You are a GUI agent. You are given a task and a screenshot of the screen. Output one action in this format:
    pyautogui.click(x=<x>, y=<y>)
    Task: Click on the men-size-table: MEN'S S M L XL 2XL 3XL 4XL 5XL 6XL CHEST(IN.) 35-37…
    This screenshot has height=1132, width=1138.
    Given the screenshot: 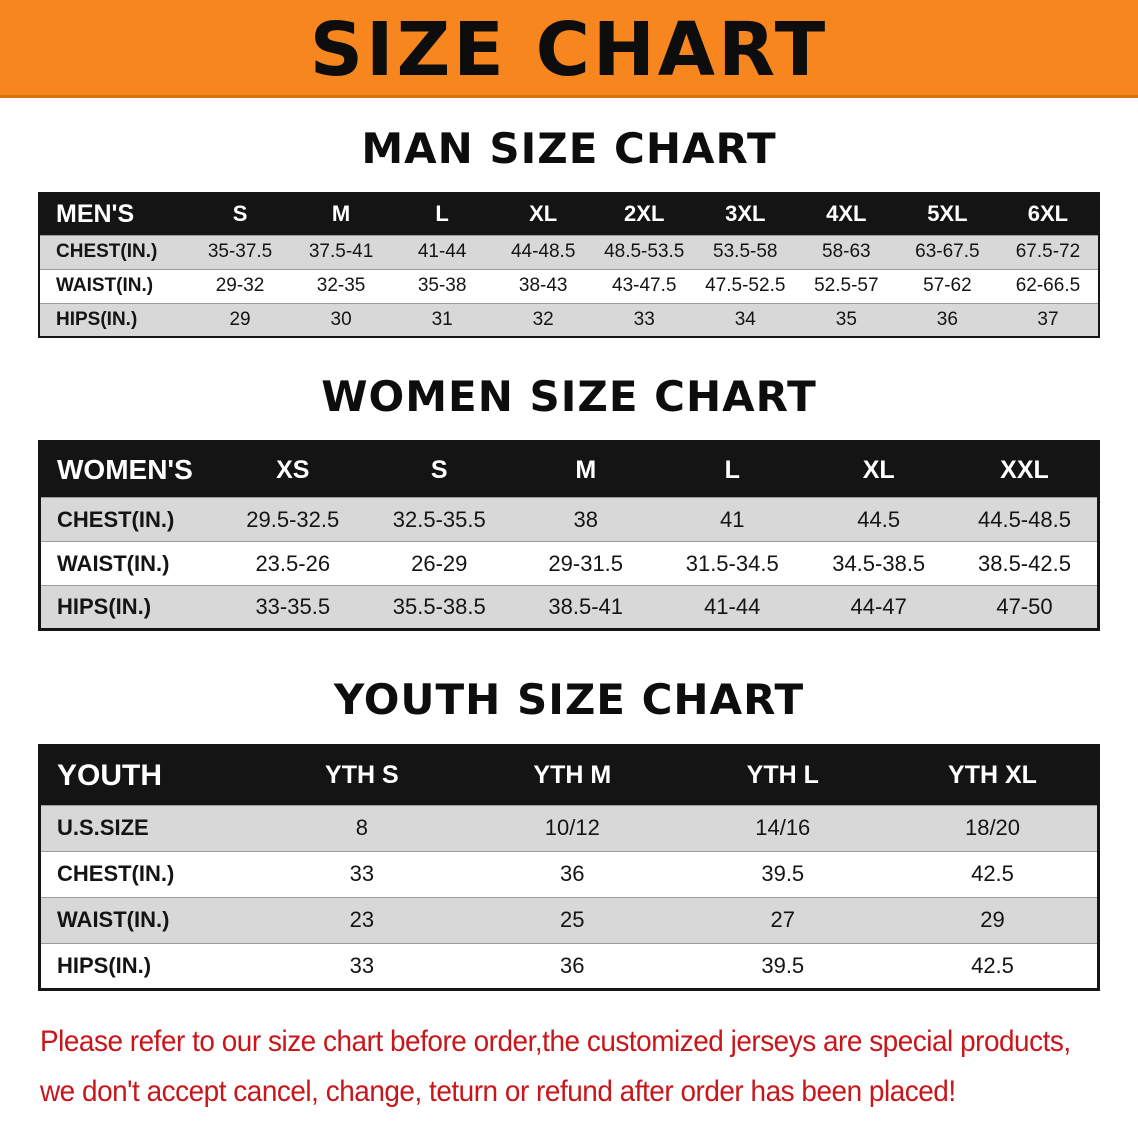 What is the action you would take?
    pyautogui.click(x=569, y=265)
    